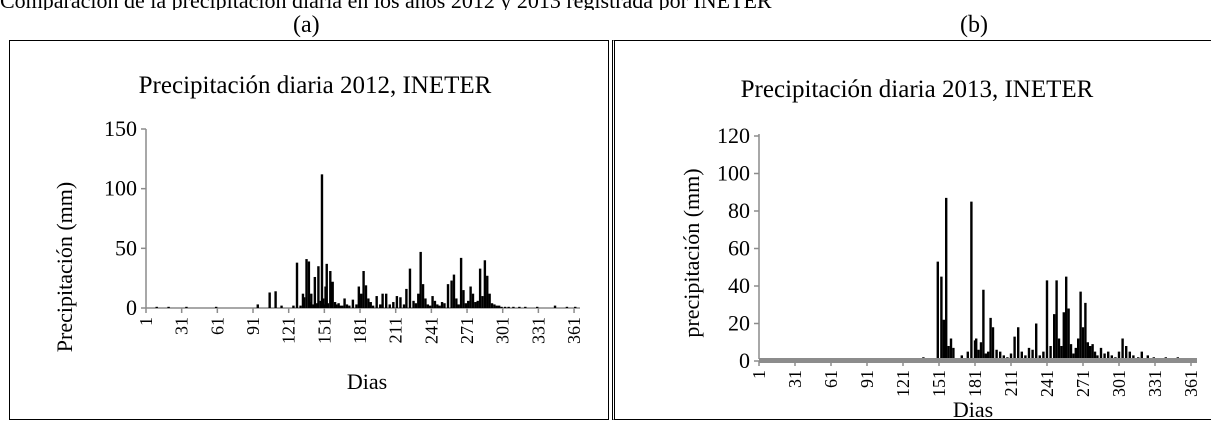 The height and width of the screenshot is (424, 1211). What do you see at coordinates (431, 330) in the screenshot?
I see `chart-a-xtick-label: 241` at bounding box center [431, 330].